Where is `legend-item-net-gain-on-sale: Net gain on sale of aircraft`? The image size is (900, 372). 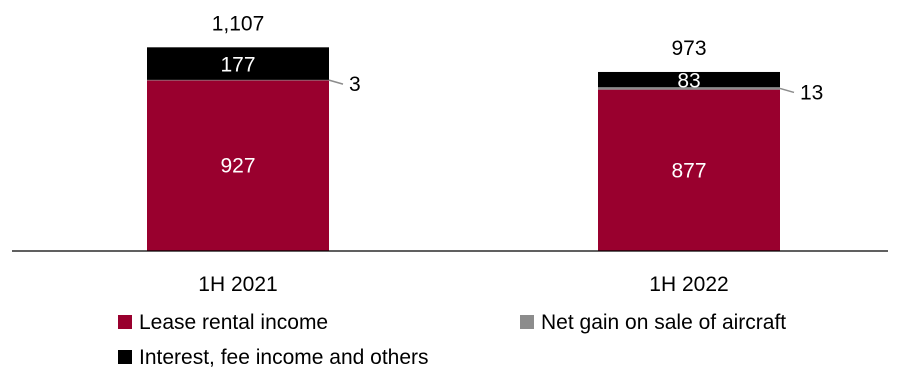
legend-item-net-gain-on-sale: Net gain on sale of aircraft is located at coordinates (653, 322).